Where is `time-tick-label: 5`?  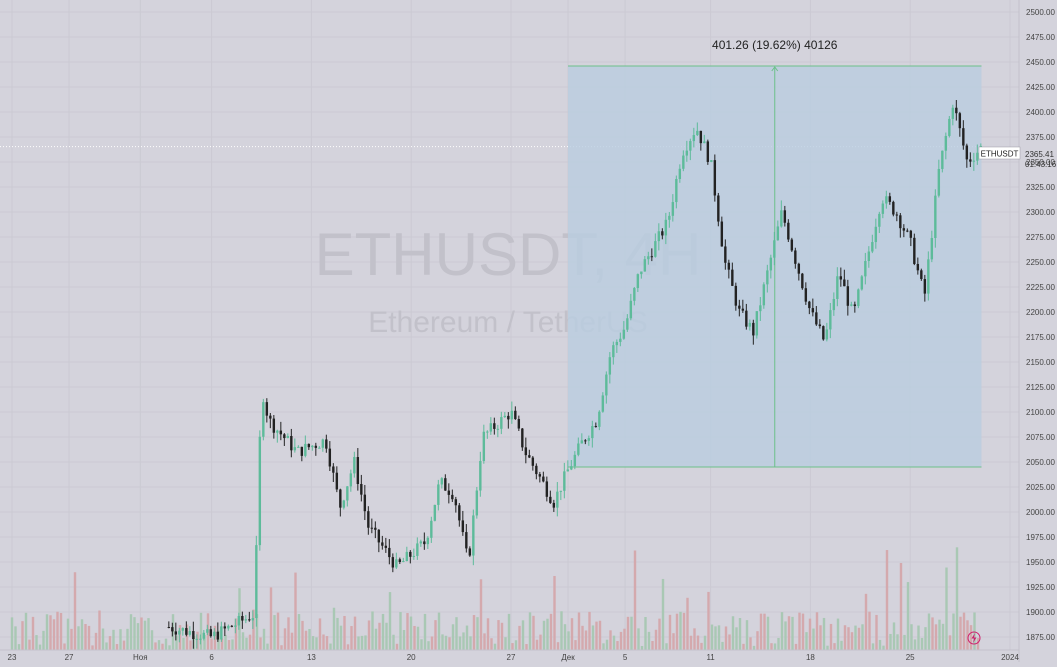
time-tick-label: 5 is located at coordinates (625, 657).